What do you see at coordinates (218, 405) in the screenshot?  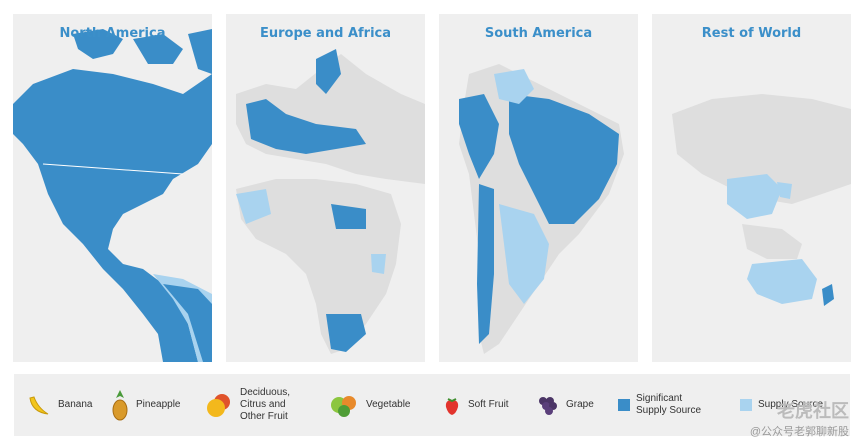 I see `deciduous-fruit-icon` at bounding box center [218, 405].